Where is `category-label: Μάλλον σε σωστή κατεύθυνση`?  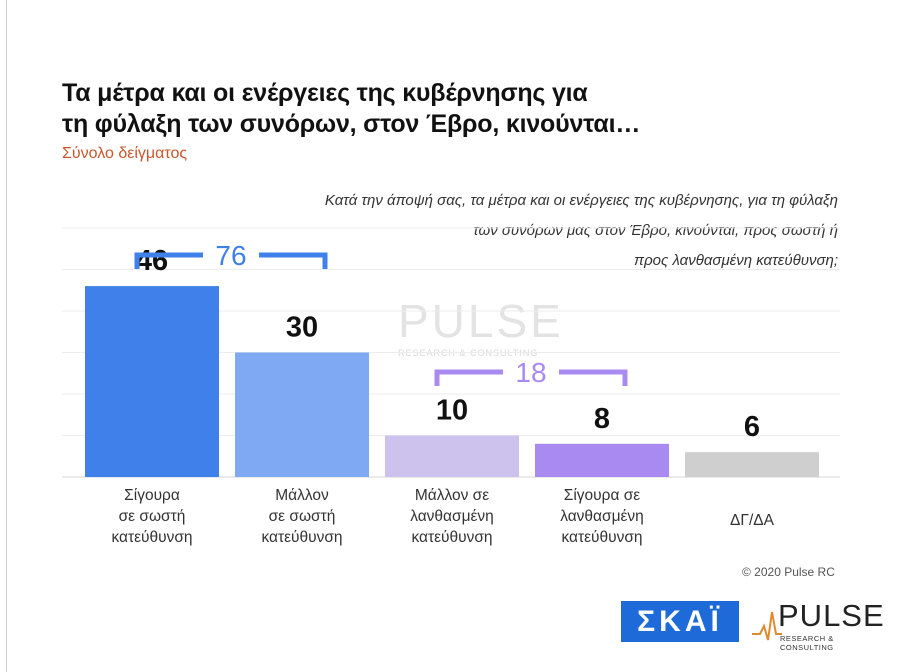
category-label: Μάλλον σε σωστή κατεύθυνση is located at coordinates (302, 516).